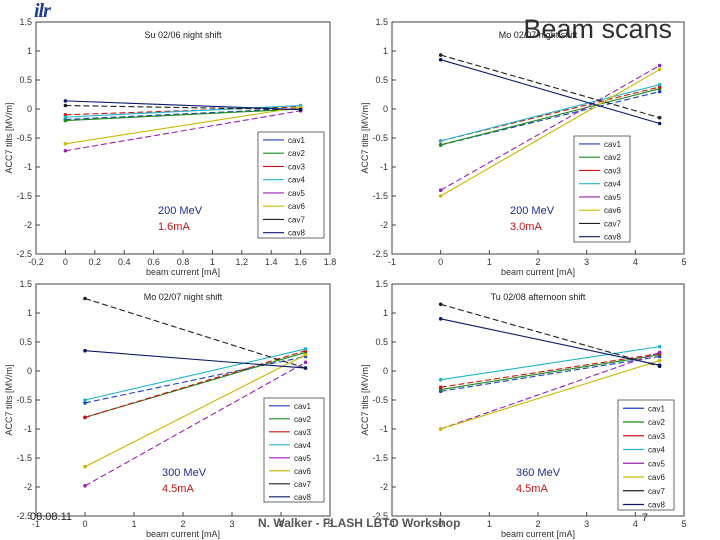 The height and width of the screenshot is (540, 720). Describe the element at coordinates (537, 524) in the screenshot. I see `x-tick-label: 2` at that location.